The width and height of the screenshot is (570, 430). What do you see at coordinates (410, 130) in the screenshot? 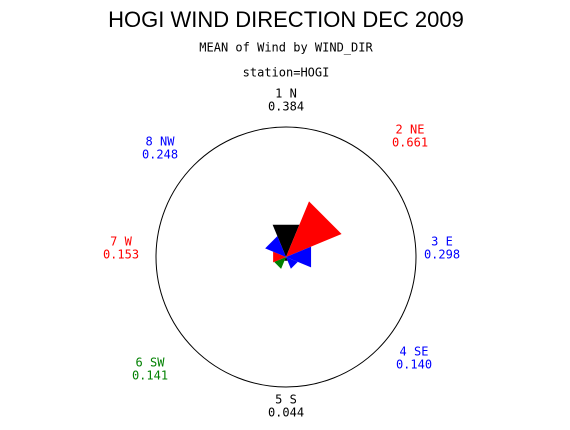
I see `direction-label: 2 NE` at bounding box center [410, 130].